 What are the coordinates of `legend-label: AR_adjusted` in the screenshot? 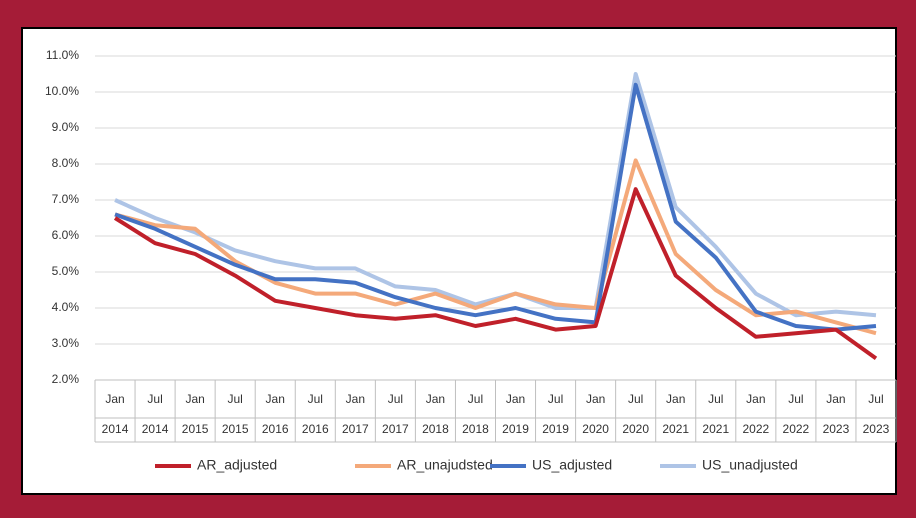 It's located at (237, 465).